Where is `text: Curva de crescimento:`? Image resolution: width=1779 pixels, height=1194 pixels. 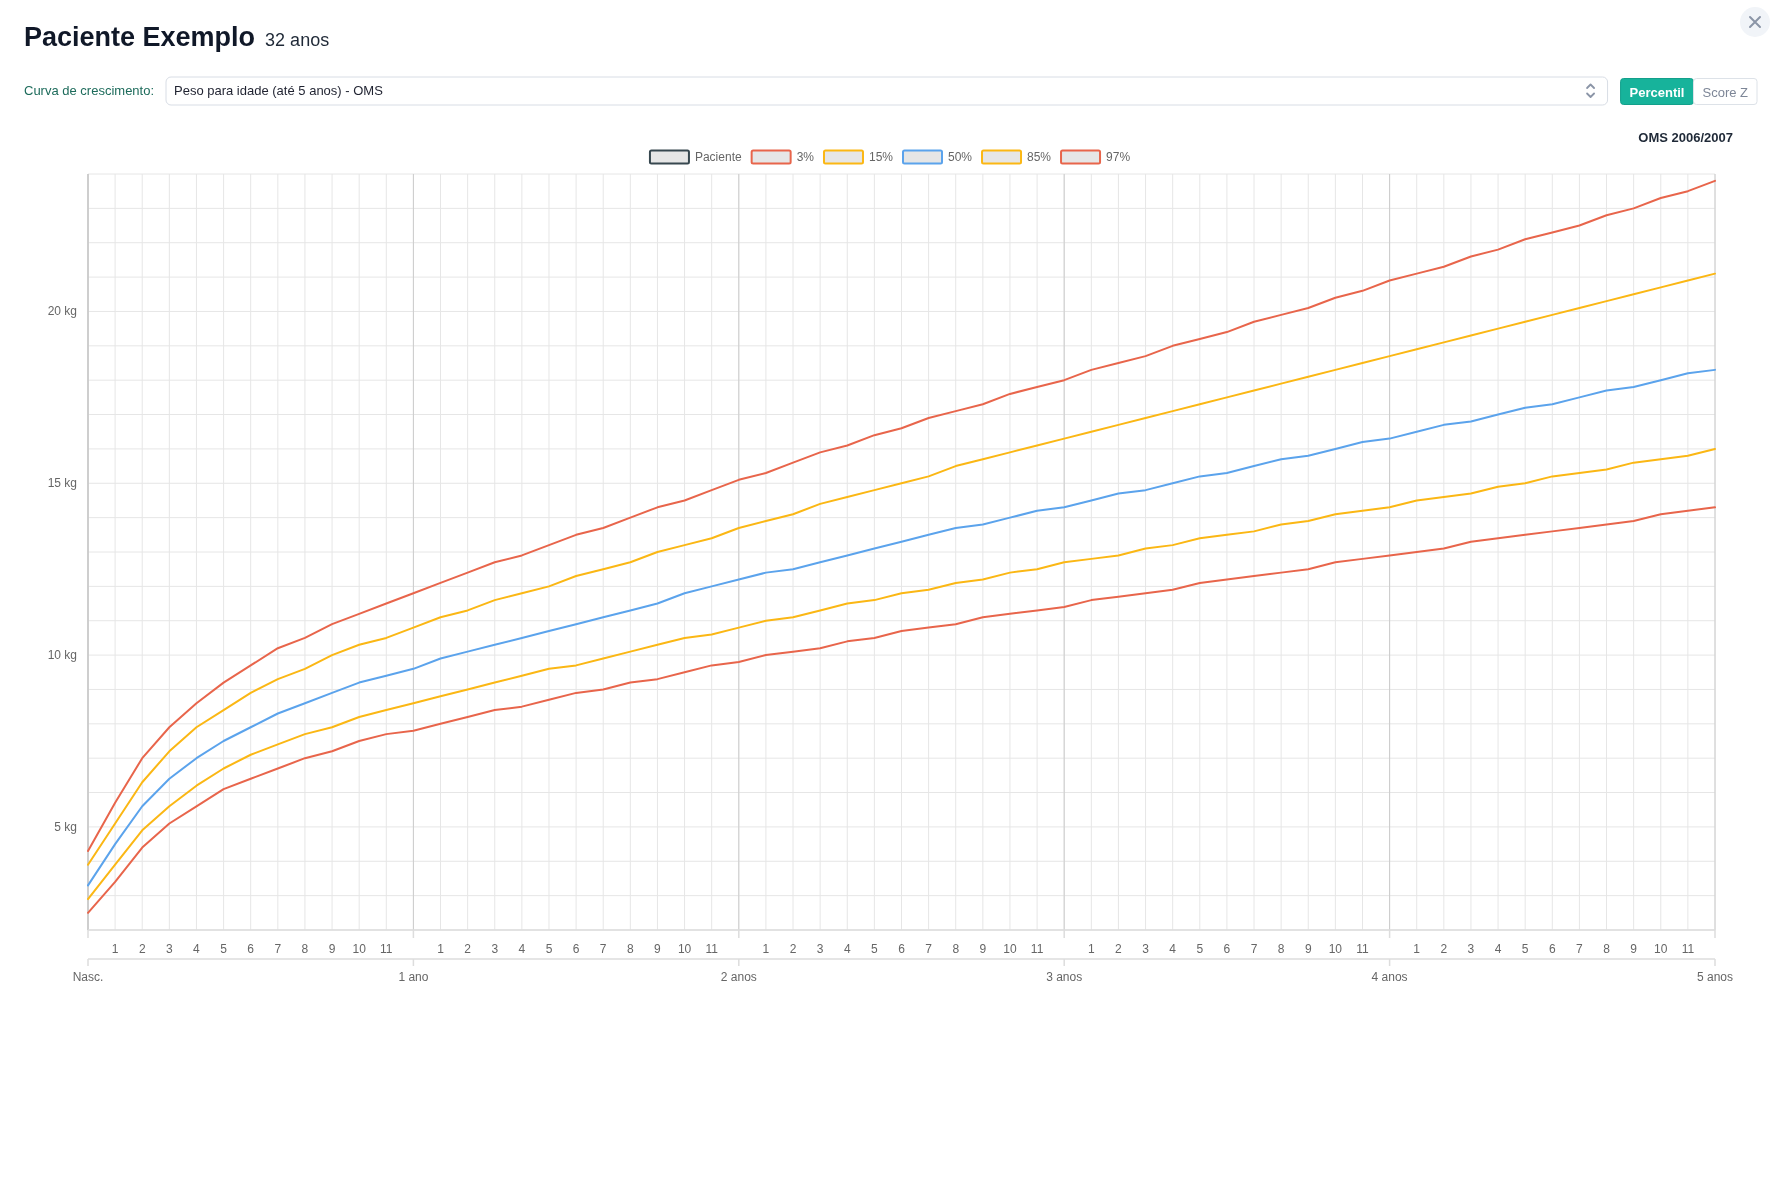 text: Curva de crescimento: is located at coordinates (89, 90).